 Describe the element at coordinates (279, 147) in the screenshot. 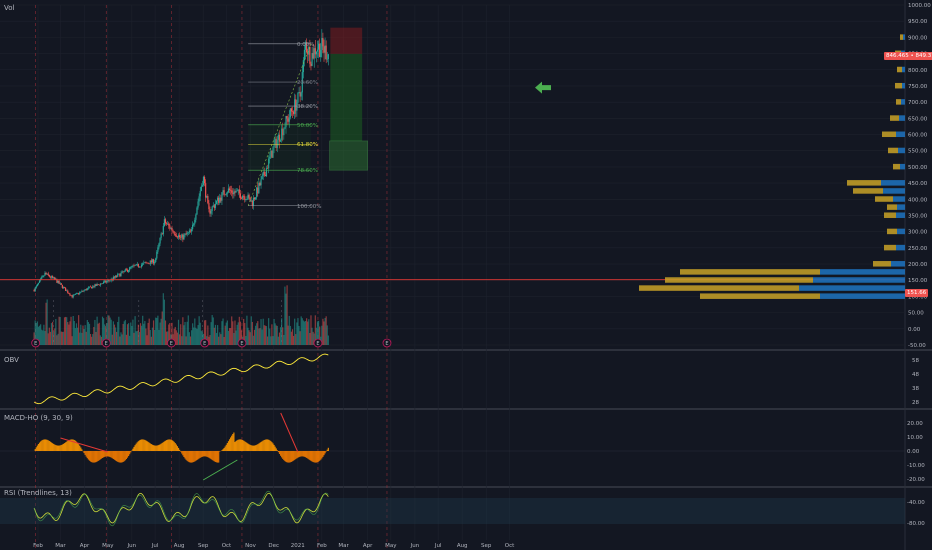

I see `fib-zone` at that location.